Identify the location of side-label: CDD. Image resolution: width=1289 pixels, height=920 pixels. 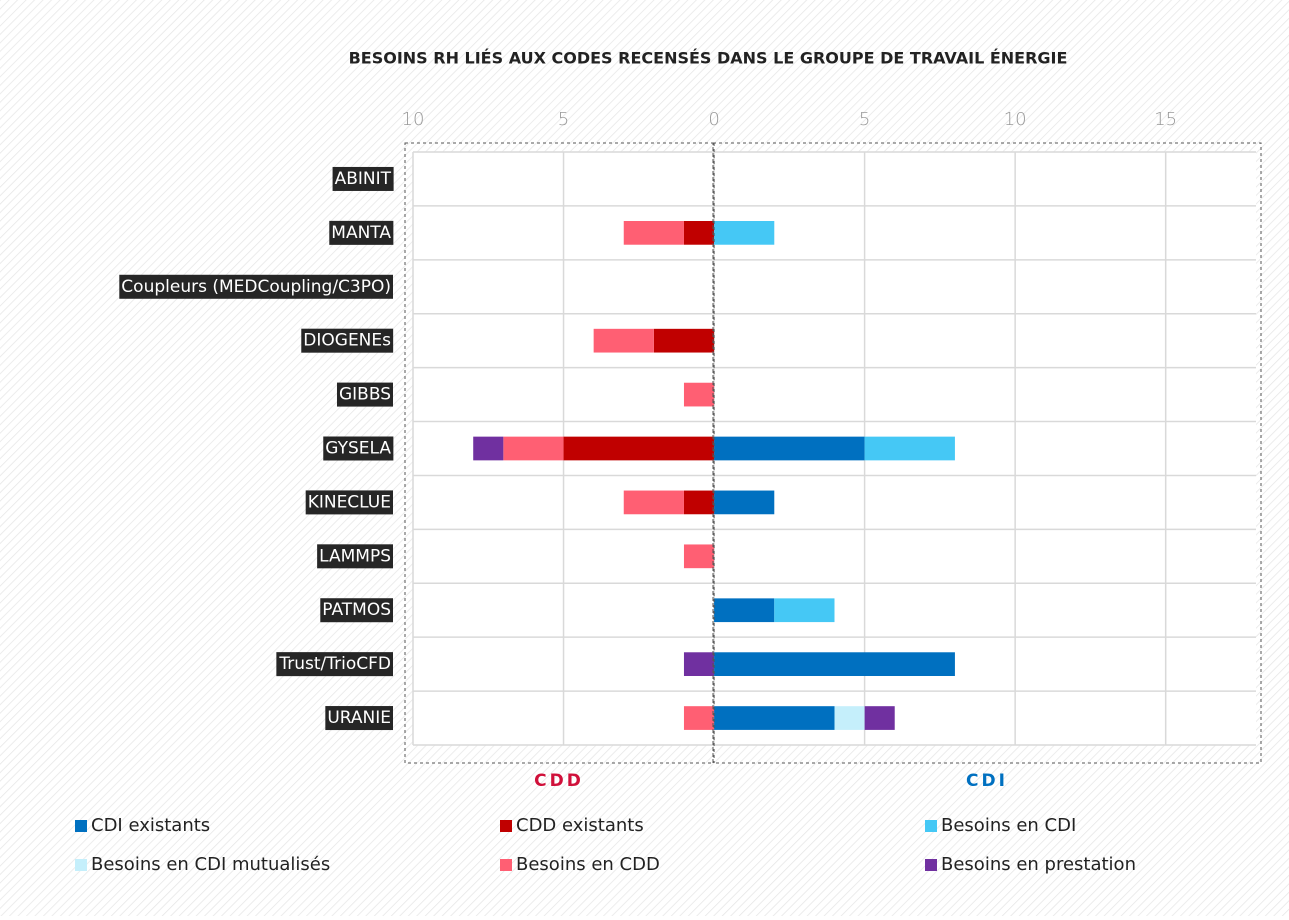
(559, 781).